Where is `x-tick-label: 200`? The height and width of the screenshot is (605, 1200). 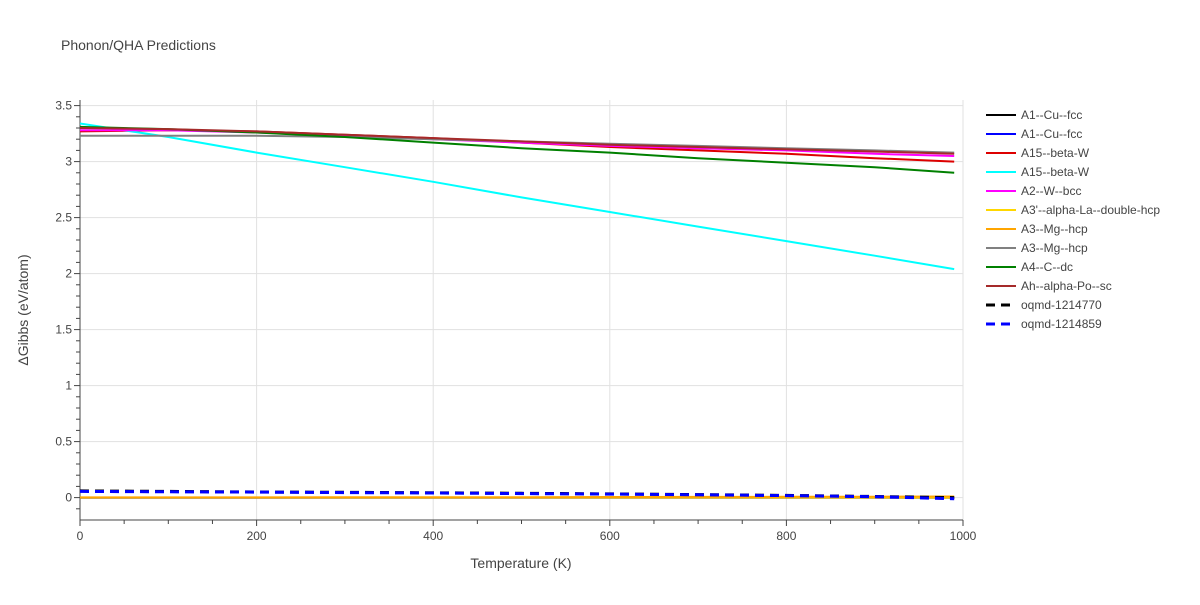 x-tick-label: 200 is located at coordinates (257, 536).